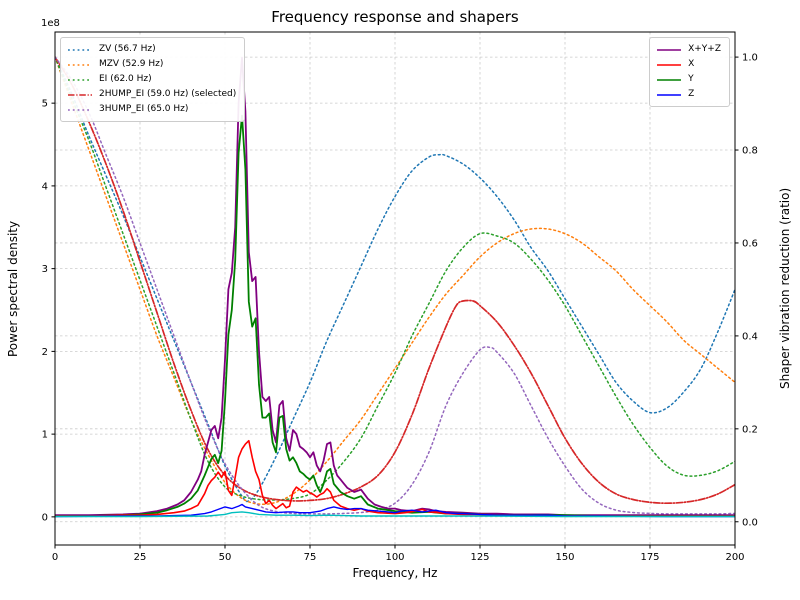 The image size is (800, 600). What do you see at coordinates (750, 58) in the screenshot?
I see `y-right-tick-label: 1.0` at bounding box center [750, 58].